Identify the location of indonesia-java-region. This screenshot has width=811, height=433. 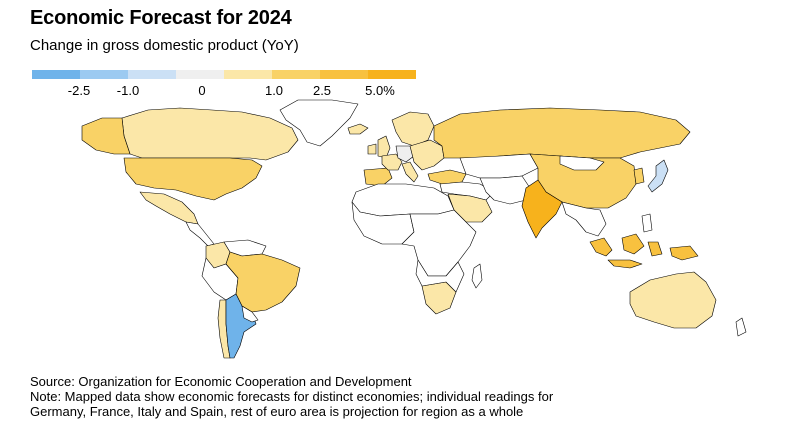
(625, 264).